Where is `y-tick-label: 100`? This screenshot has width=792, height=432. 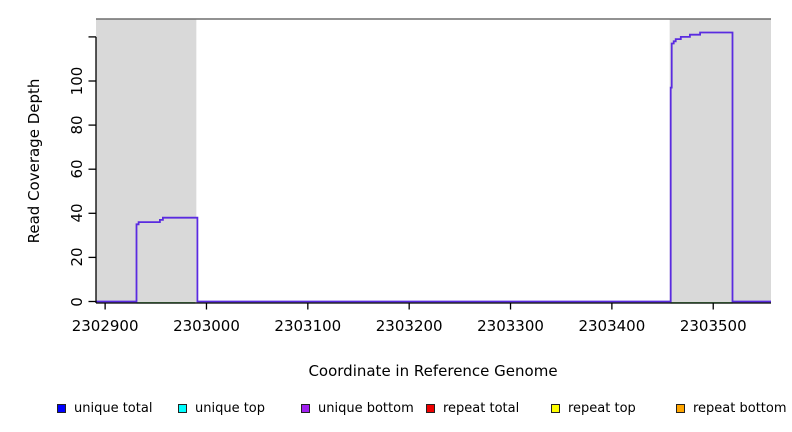 y-tick-label: 100 is located at coordinates (77, 81).